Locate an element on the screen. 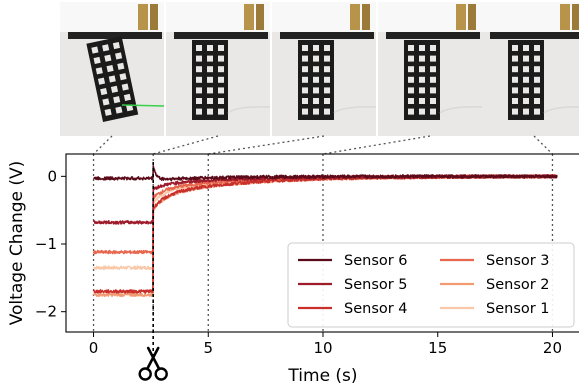 This screenshot has height=389, width=579. x-axis-label: Time (s) is located at coordinates (322, 376).